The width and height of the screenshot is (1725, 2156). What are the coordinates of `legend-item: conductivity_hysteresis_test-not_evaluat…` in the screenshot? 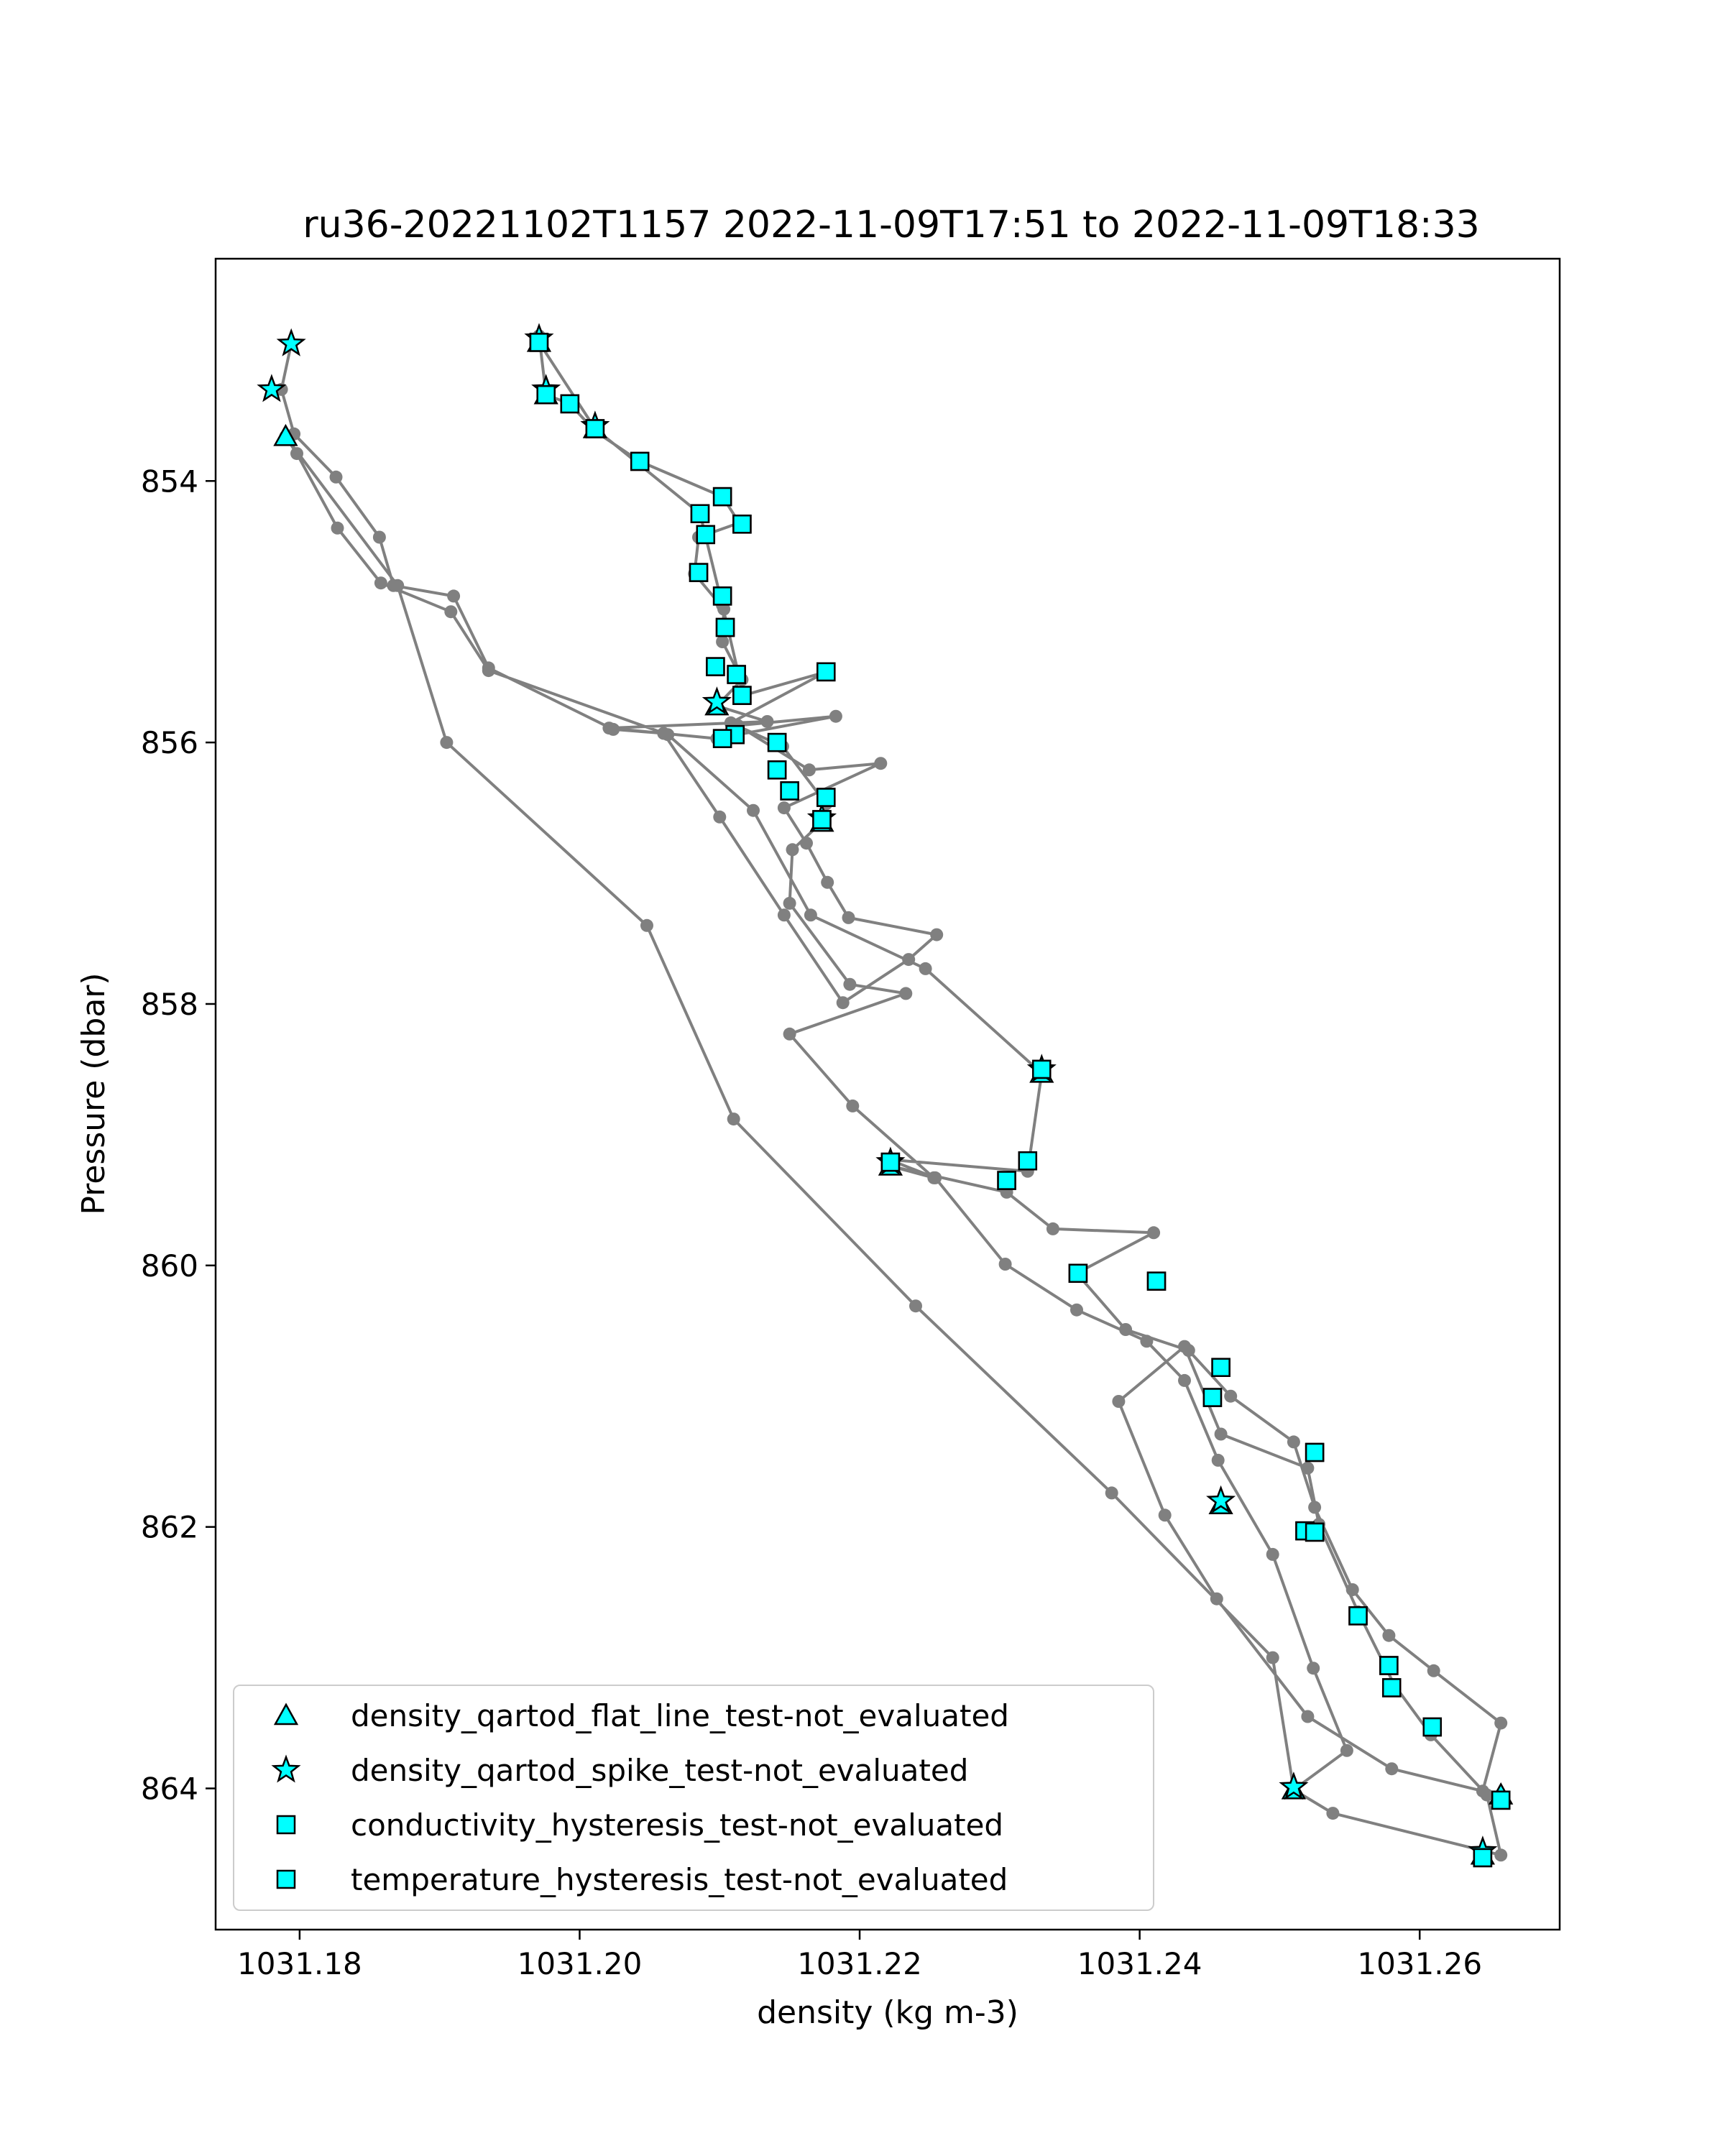 It's located at (639, 1825).